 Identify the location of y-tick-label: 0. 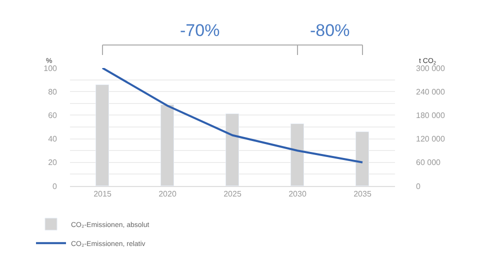
(55, 186).